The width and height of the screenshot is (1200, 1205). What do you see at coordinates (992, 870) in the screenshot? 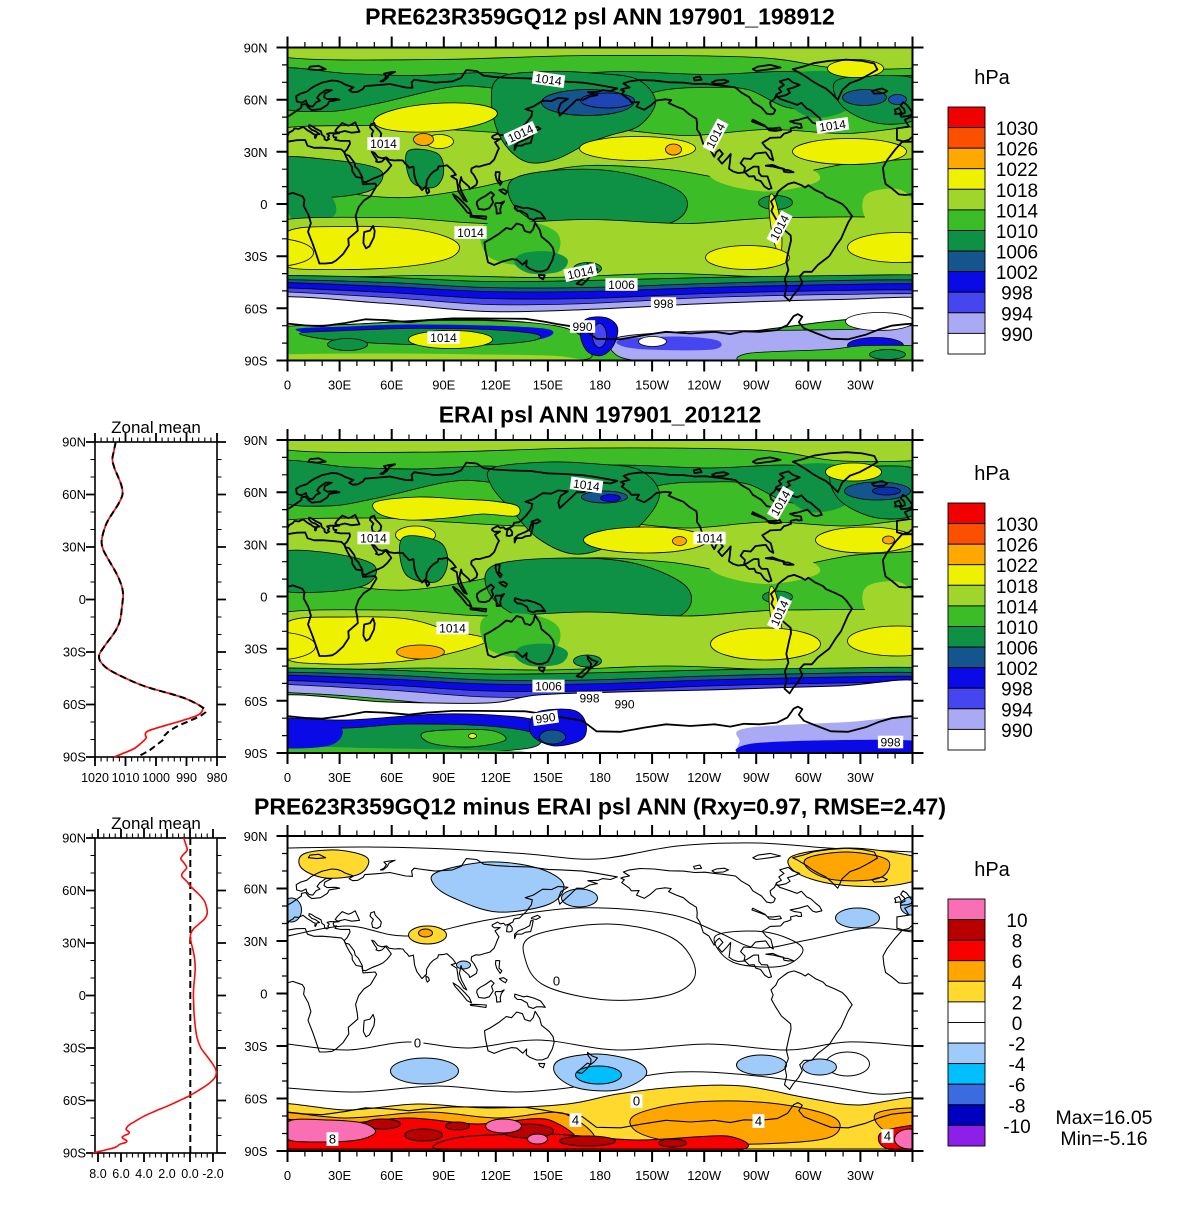
I see `svg-text: hPa` at bounding box center [992, 870].